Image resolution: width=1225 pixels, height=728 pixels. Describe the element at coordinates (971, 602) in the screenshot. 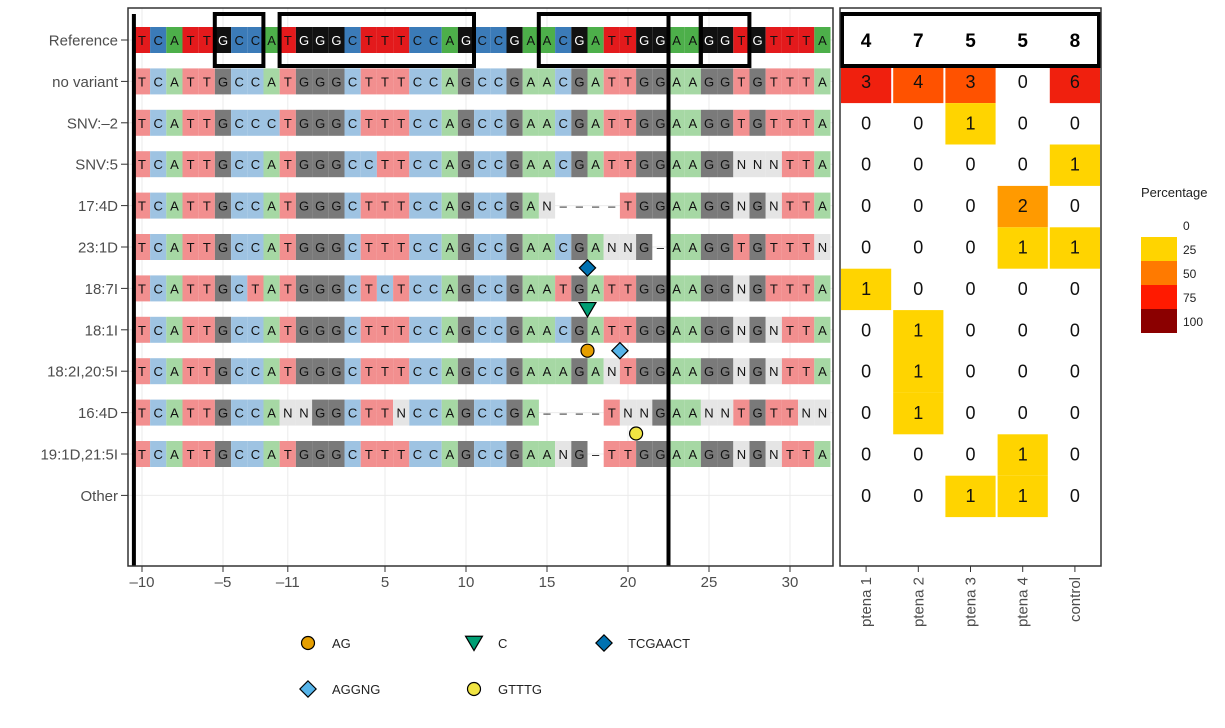

I see `column-label: ptena 3` at that location.